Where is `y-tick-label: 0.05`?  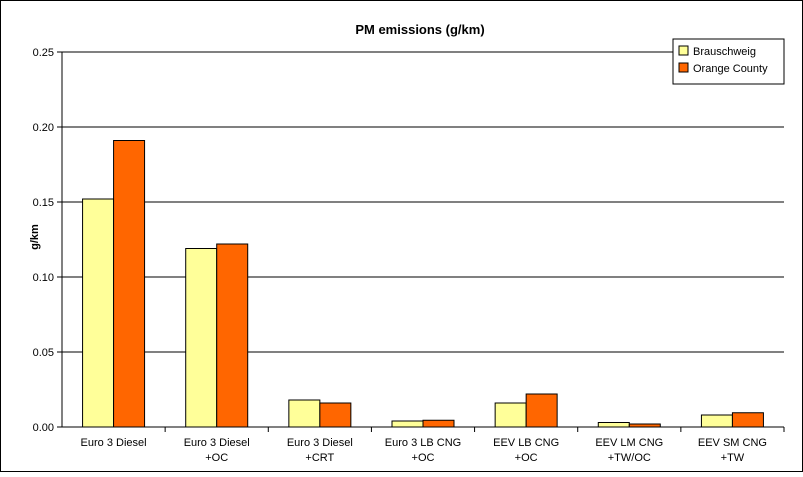
y-tick-label: 0.05 is located at coordinates (43, 353).